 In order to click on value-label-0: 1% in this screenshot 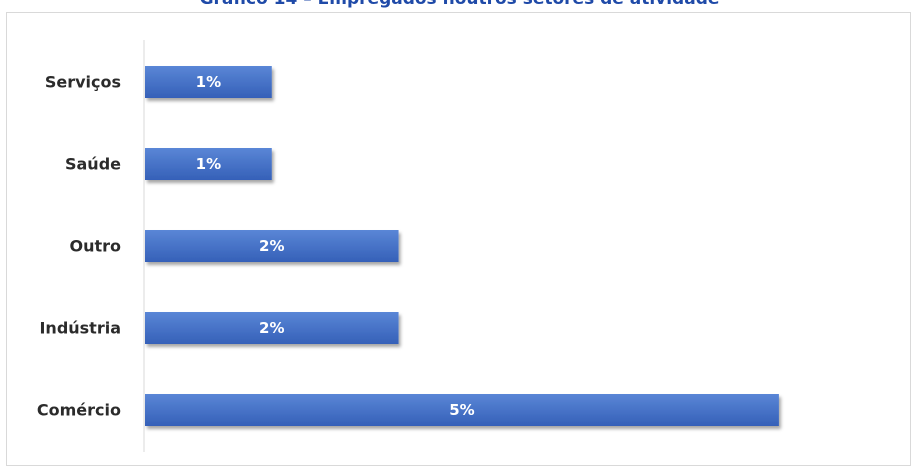, I will do `click(208, 82)`.